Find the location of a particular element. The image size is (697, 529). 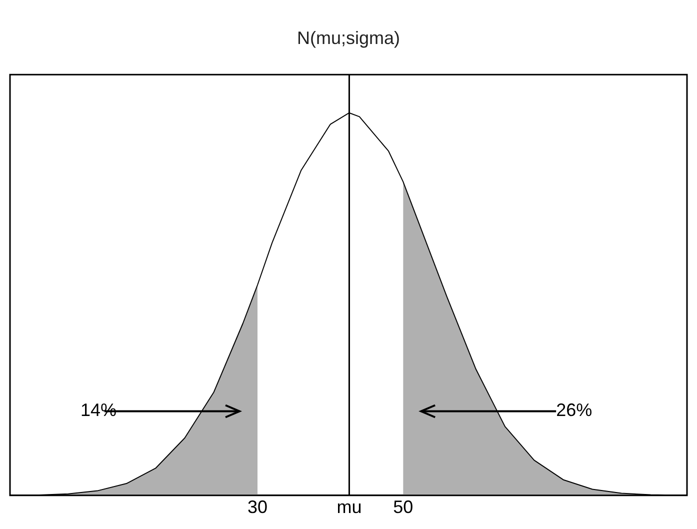

x-tick-label: 30 is located at coordinates (257, 507).